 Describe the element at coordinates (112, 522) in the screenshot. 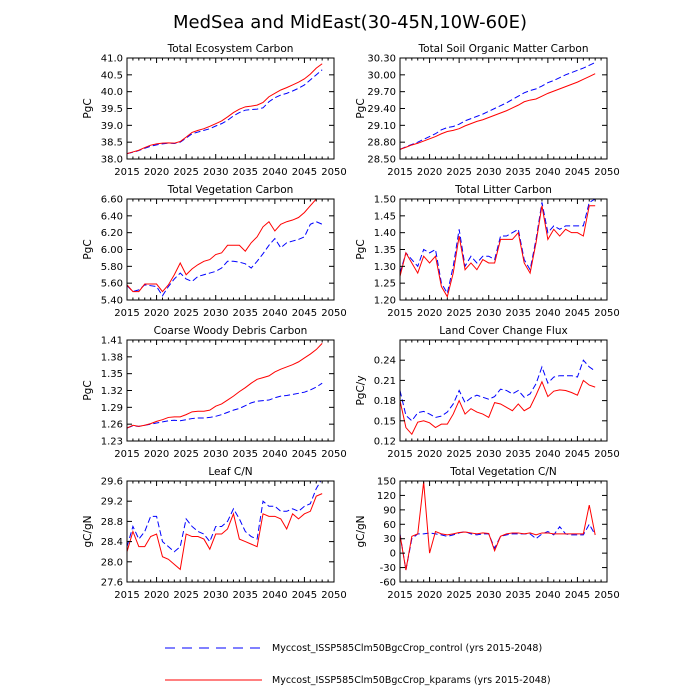

I see `y-tick-label: 28.8` at that location.